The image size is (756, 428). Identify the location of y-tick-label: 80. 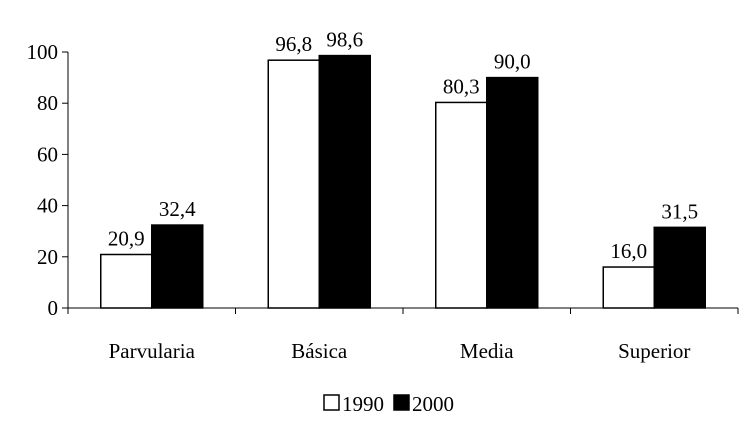
(47, 103).